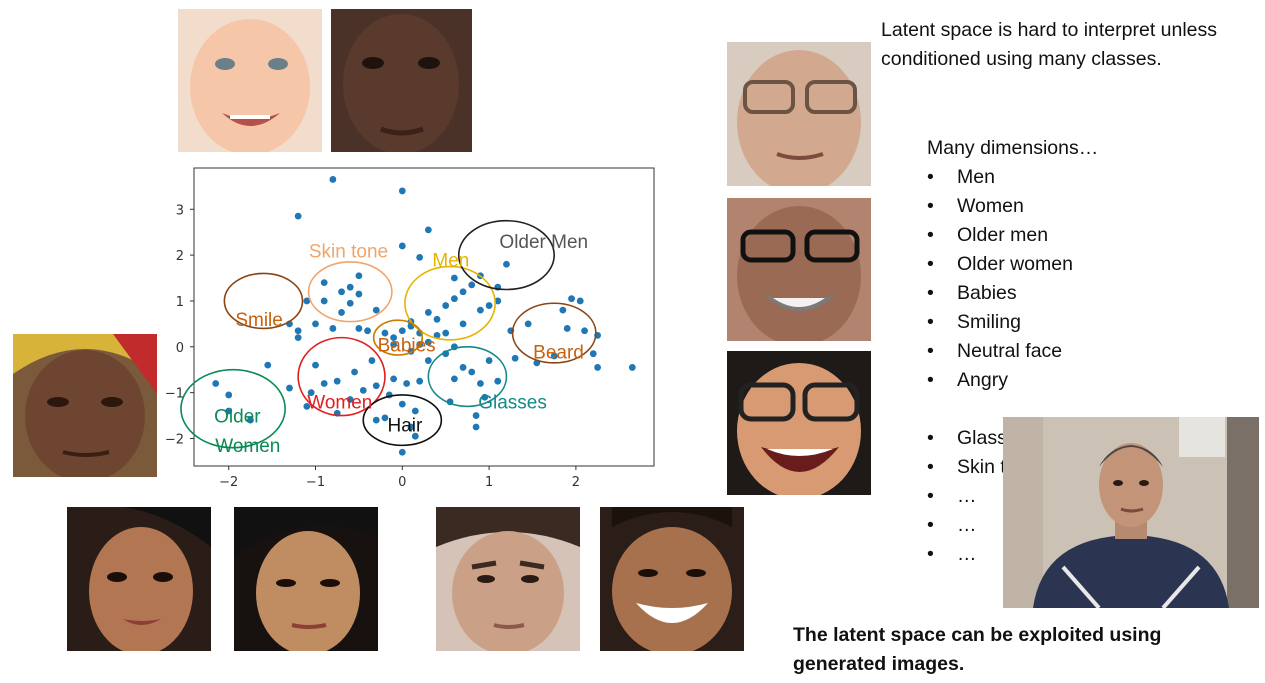 This screenshot has height=683, width=1265. I want to click on x-tick-label: −2, so click(228, 482).